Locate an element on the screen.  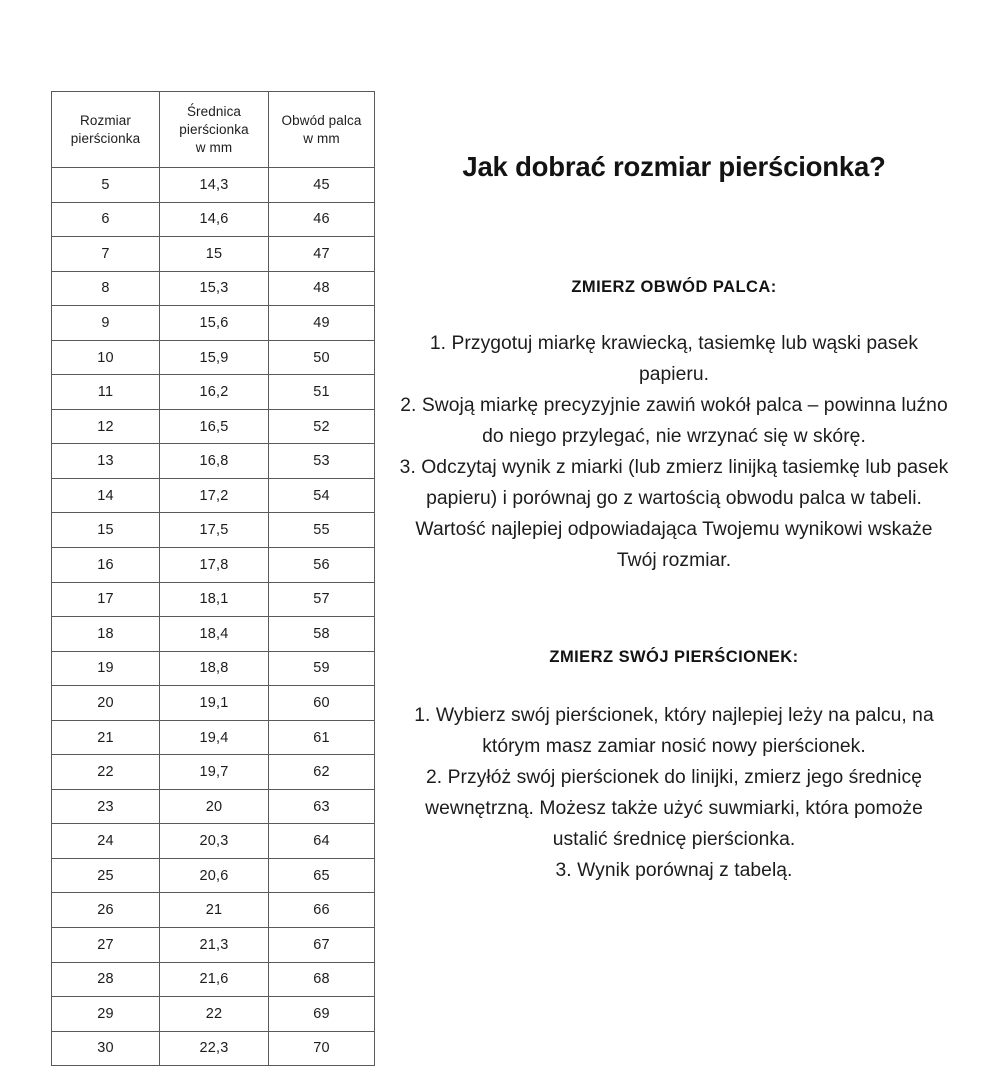
cell-ring-size: 15 is located at coordinates (105, 530).